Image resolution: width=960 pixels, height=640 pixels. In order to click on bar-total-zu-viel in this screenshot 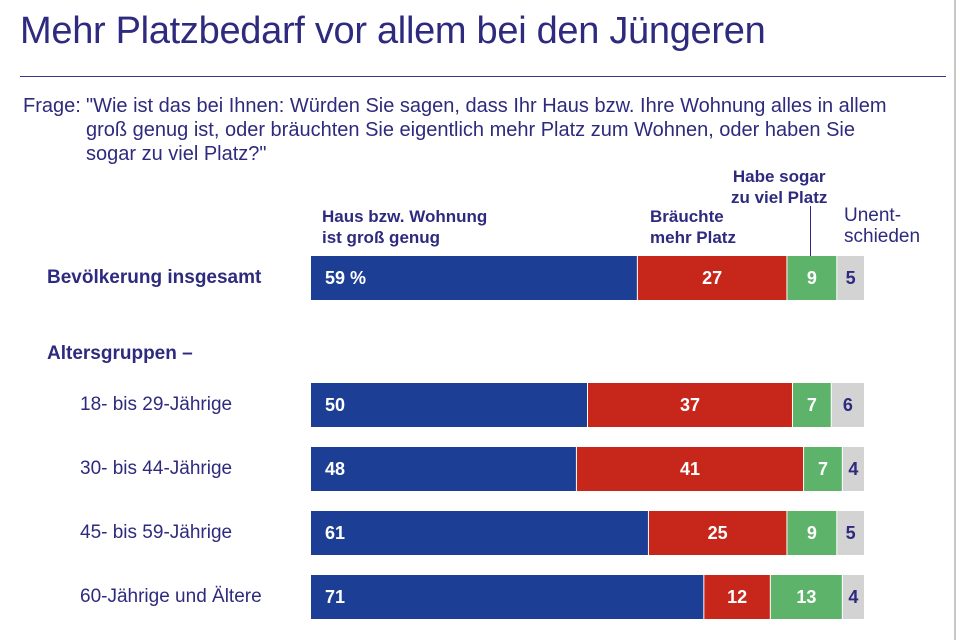, I will do `click(812, 278)`.